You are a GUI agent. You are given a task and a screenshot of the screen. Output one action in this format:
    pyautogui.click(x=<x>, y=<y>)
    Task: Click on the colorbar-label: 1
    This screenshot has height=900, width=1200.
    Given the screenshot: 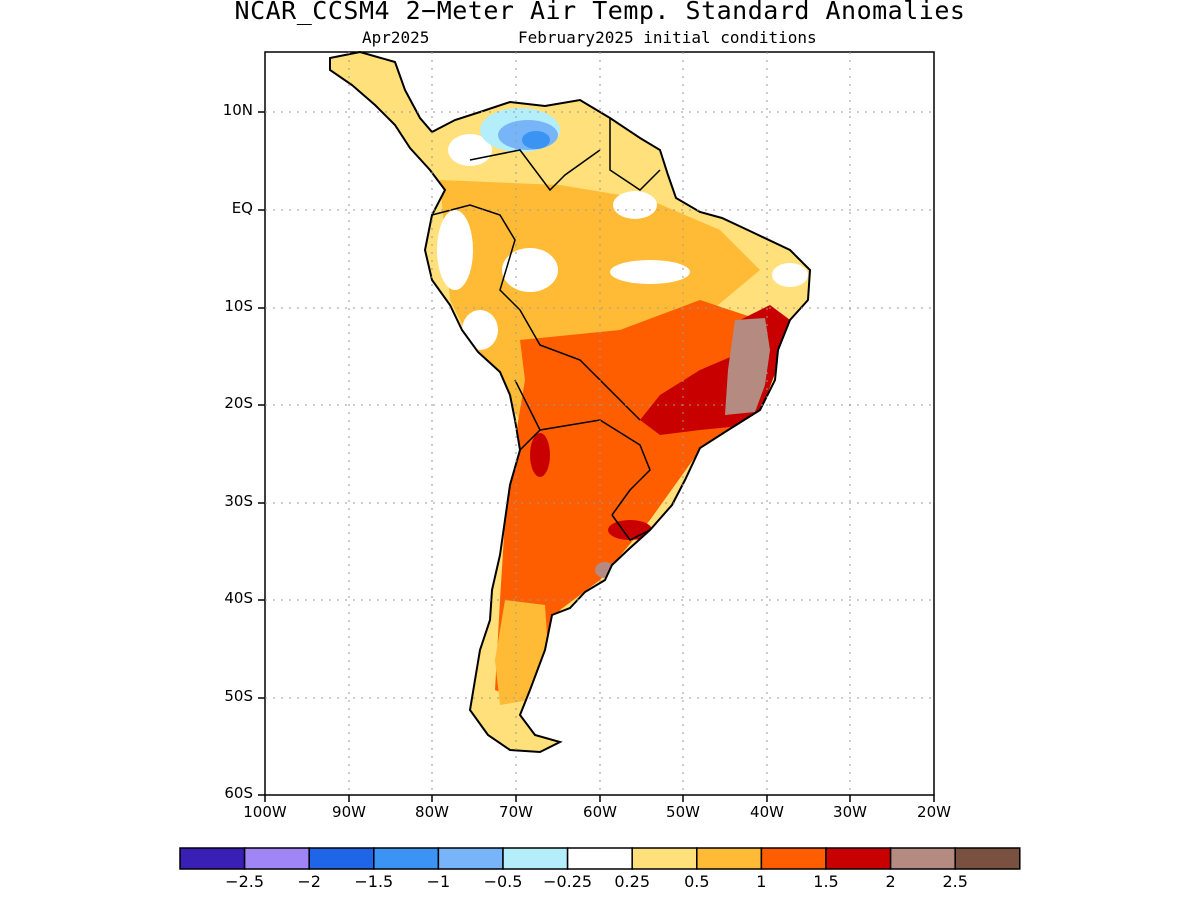 What is the action you would take?
    pyautogui.click(x=761, y=881)
    